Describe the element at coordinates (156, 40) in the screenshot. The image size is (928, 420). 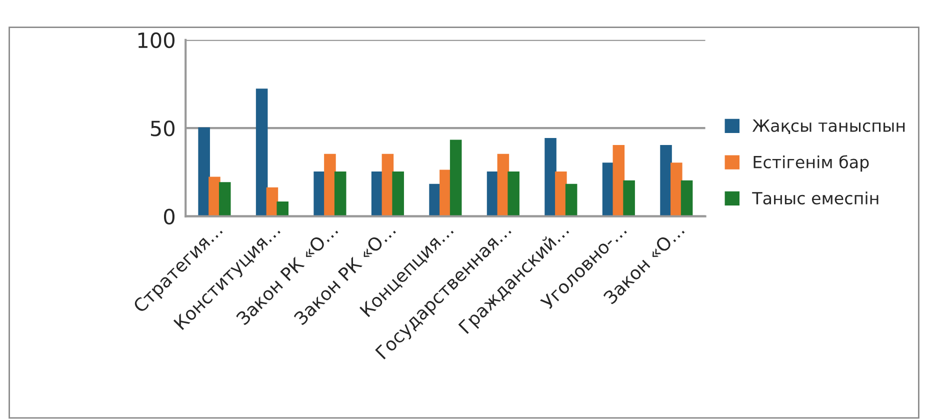
I see `y-tick-label: 100` at that location.